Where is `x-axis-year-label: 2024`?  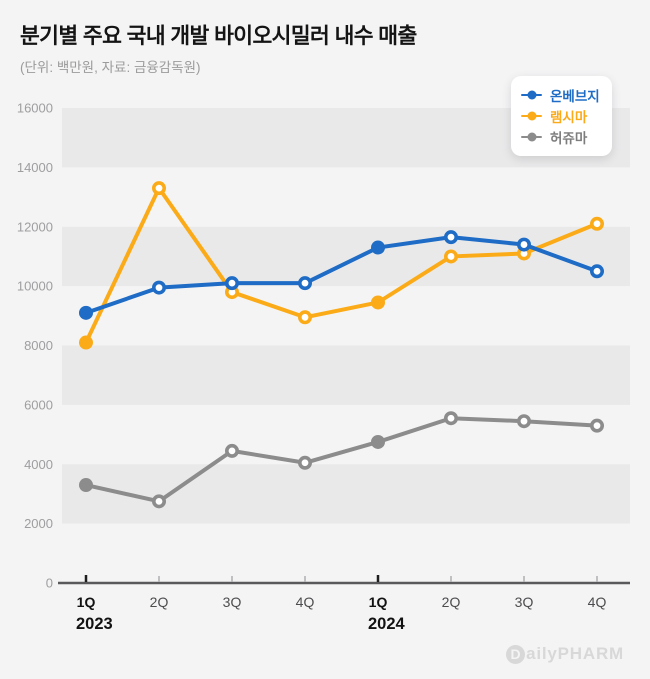
x-axis-year-label: 2024 is located at coordinates (387, 624).